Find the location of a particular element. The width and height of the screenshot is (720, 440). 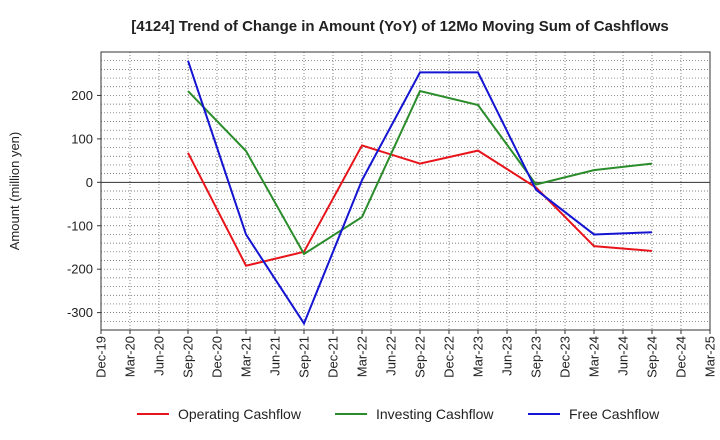

y-tick-label: 200 is located at coordinates (82, 95).